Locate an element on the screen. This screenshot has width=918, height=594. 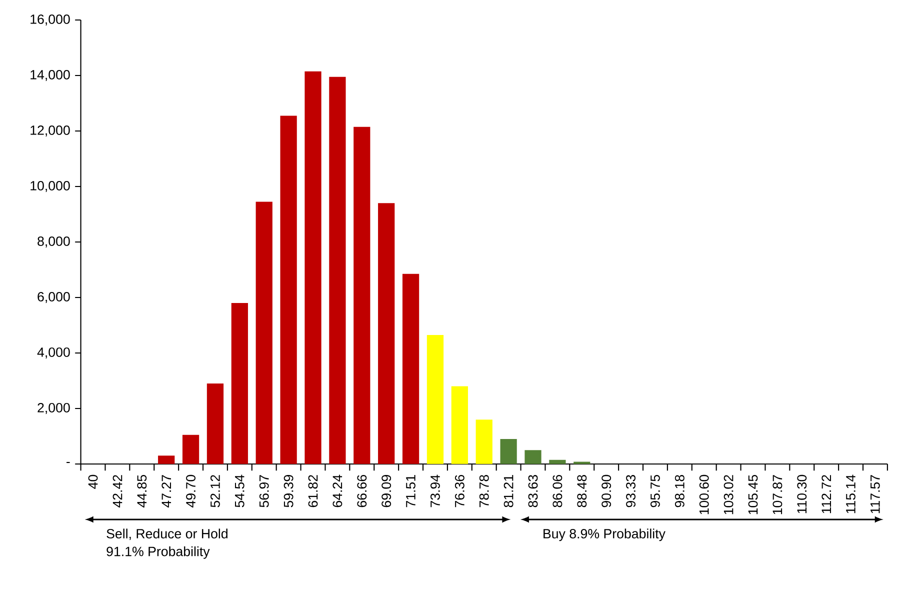
y-tick-label: 10,000 is located at coordinates (50, 186).